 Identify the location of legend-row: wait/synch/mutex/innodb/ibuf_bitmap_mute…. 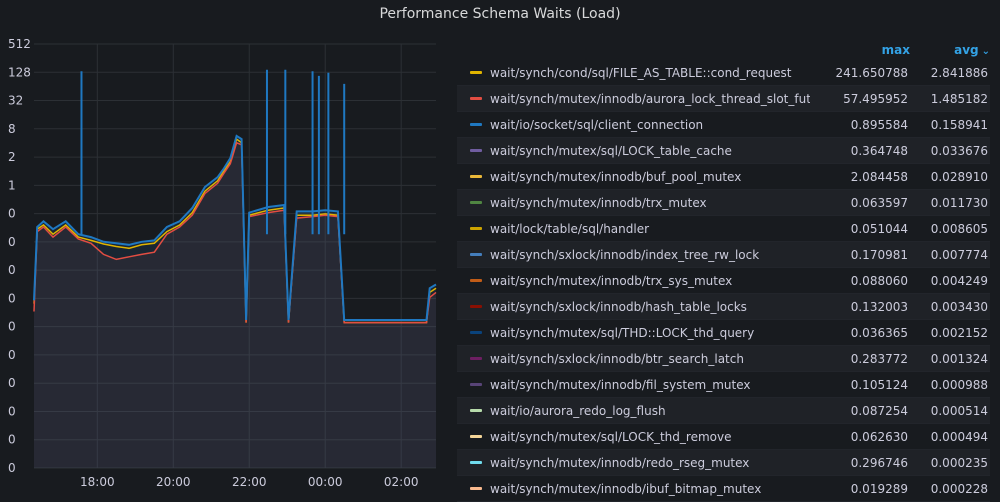
(723, 489).